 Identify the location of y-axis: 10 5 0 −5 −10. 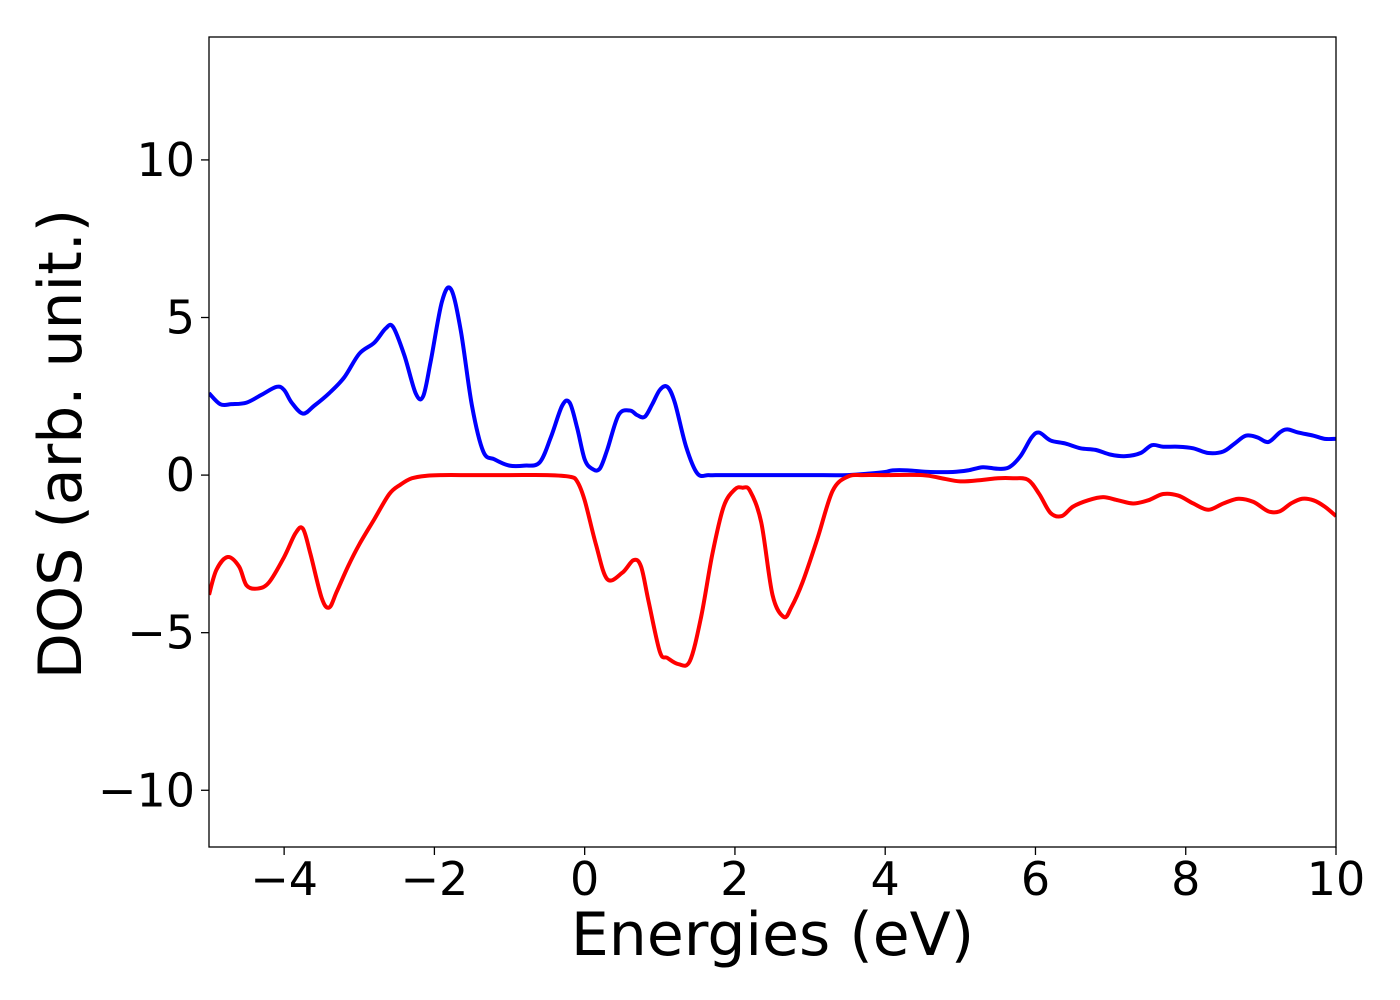
(153, 475).